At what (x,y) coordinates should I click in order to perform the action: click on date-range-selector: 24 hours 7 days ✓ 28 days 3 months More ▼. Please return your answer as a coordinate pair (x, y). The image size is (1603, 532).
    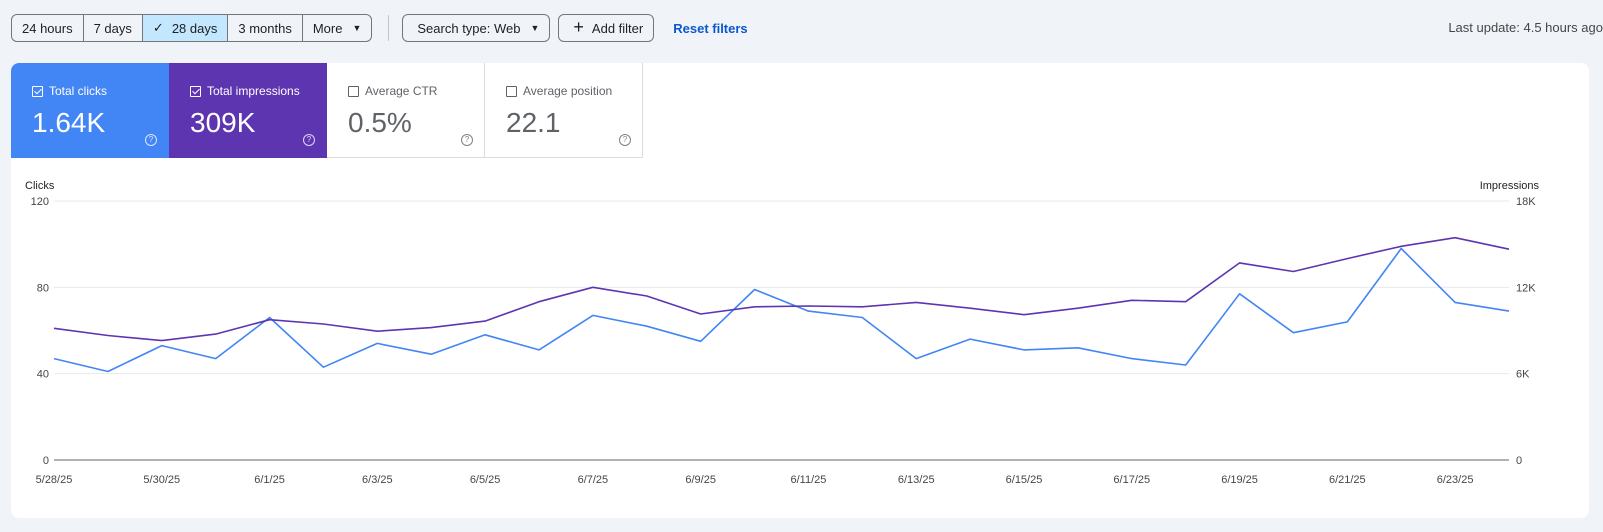
    Looking at the image, I should click on (192, 28).